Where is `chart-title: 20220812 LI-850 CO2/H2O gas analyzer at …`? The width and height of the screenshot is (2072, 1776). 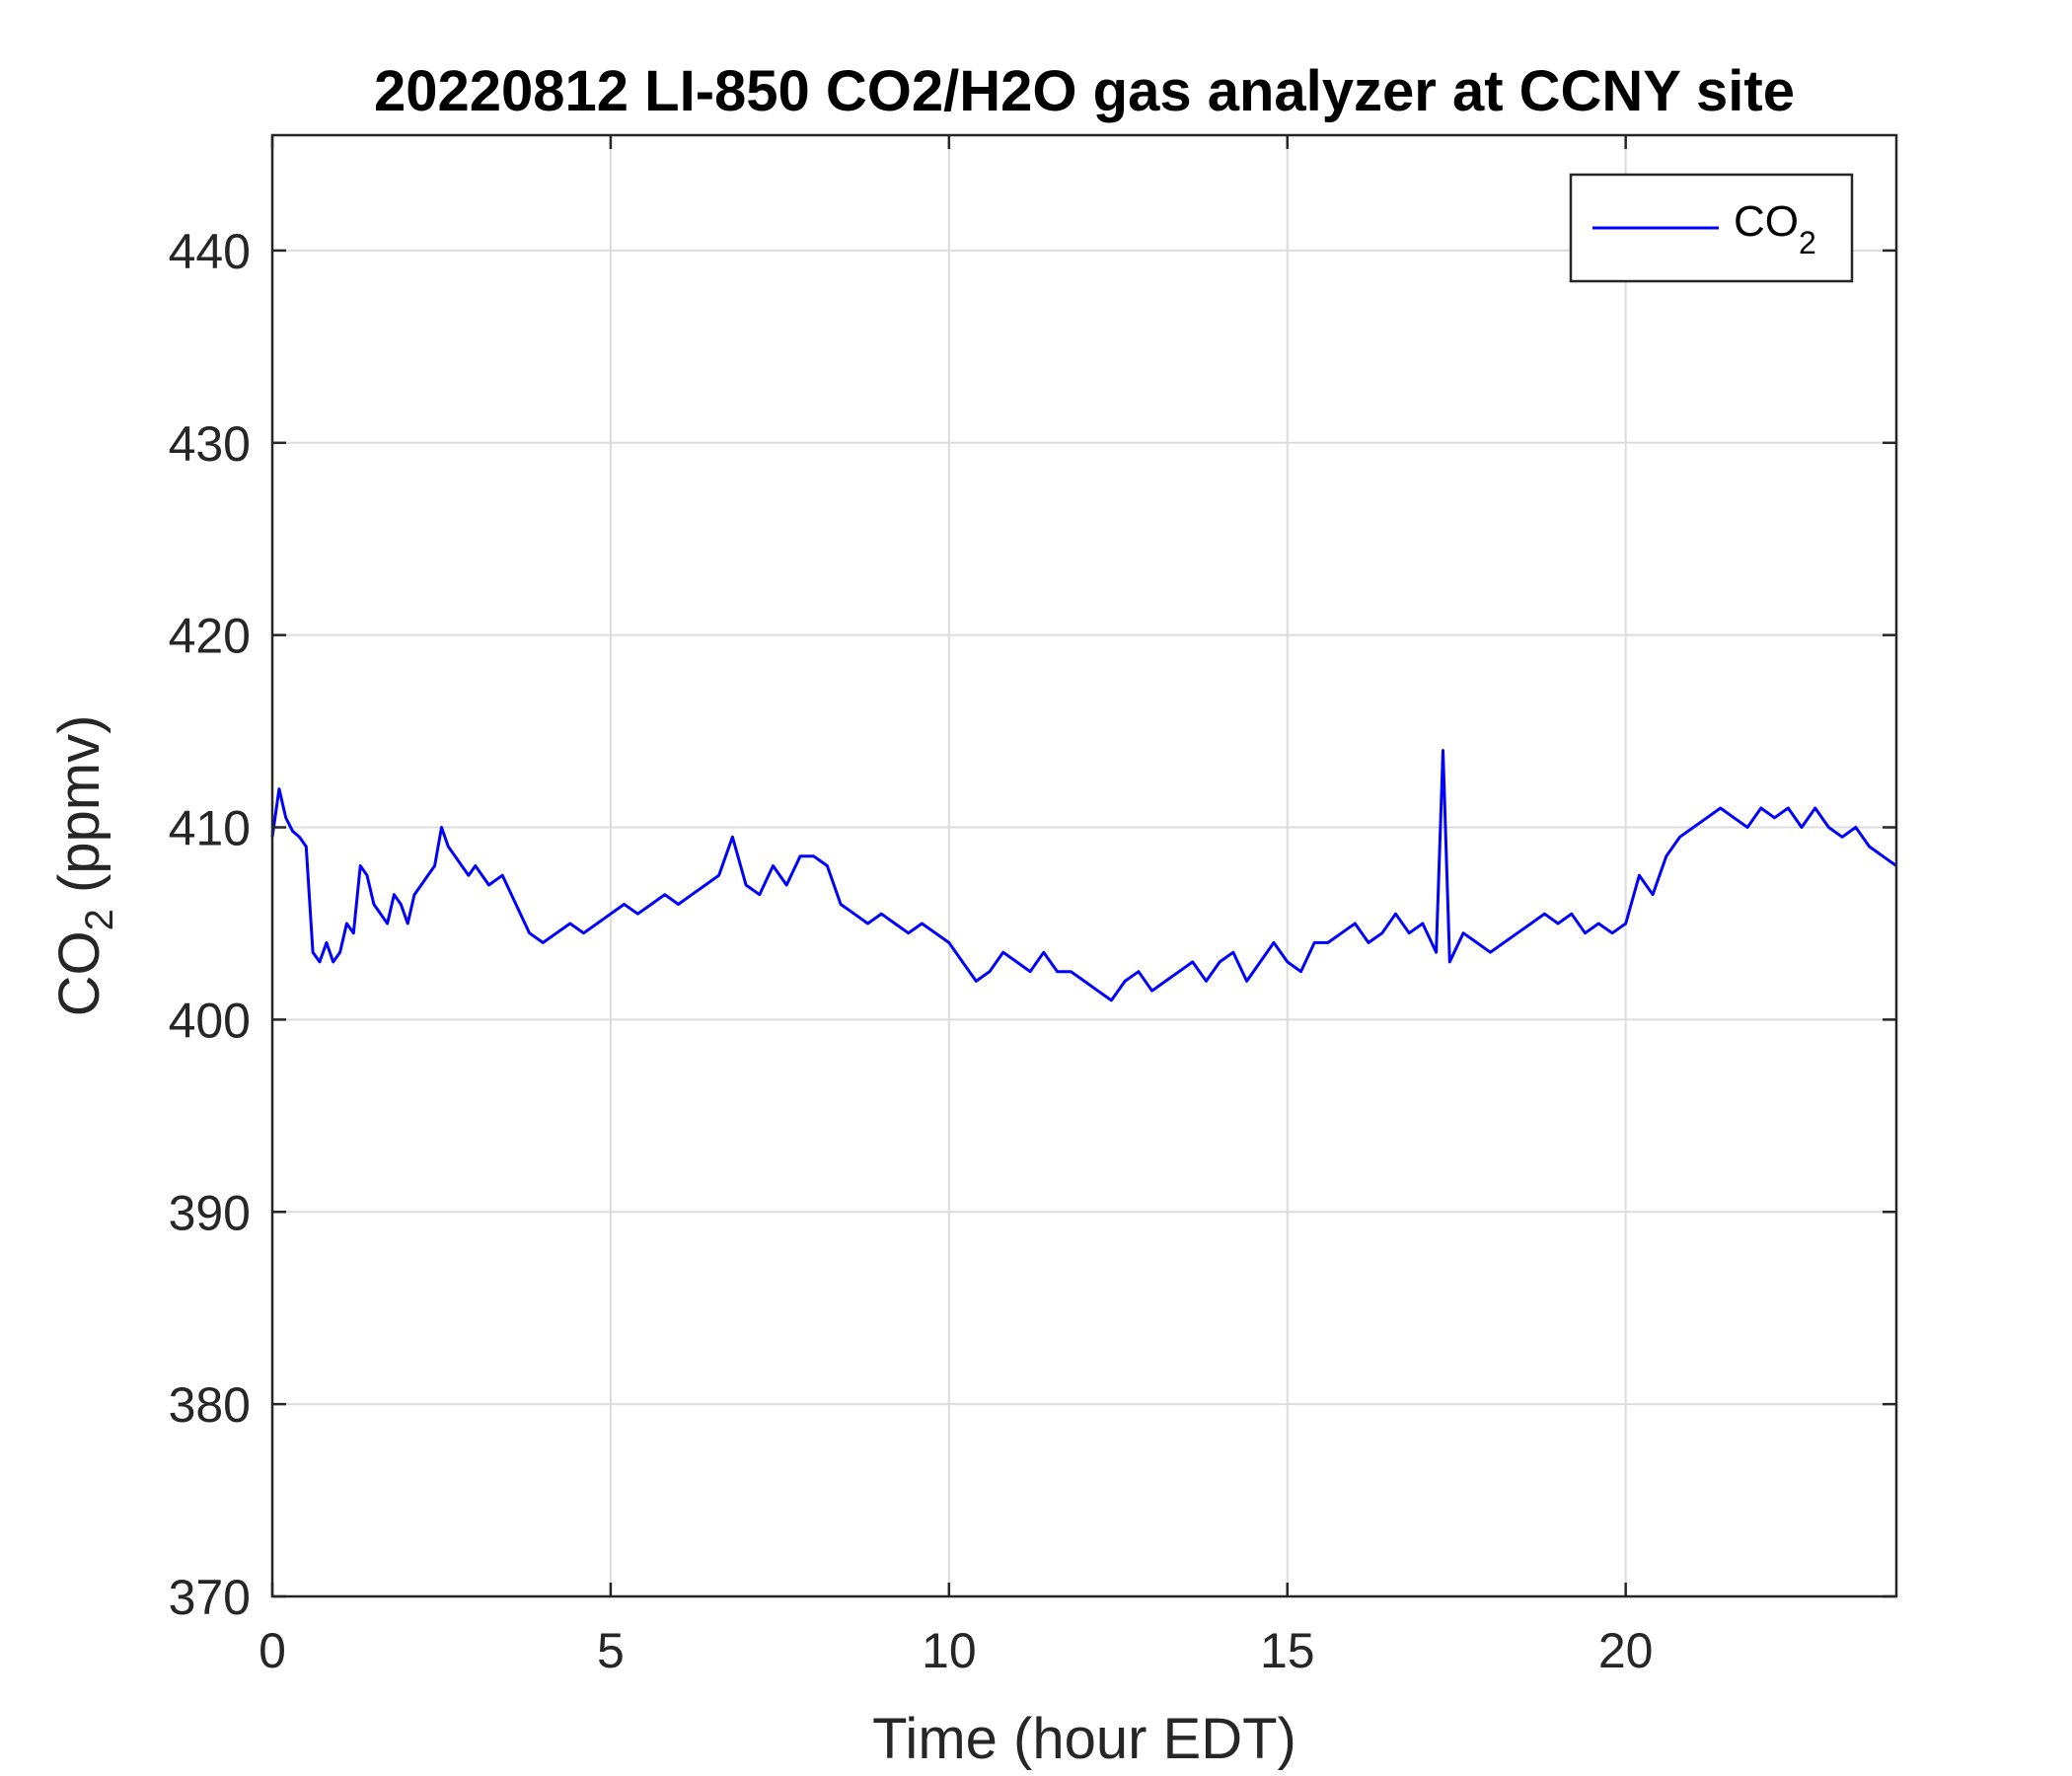 chart-title: 20220812 LI-850 CO2/H2O gas analyzer at … is located at coordinates (1084, 91).